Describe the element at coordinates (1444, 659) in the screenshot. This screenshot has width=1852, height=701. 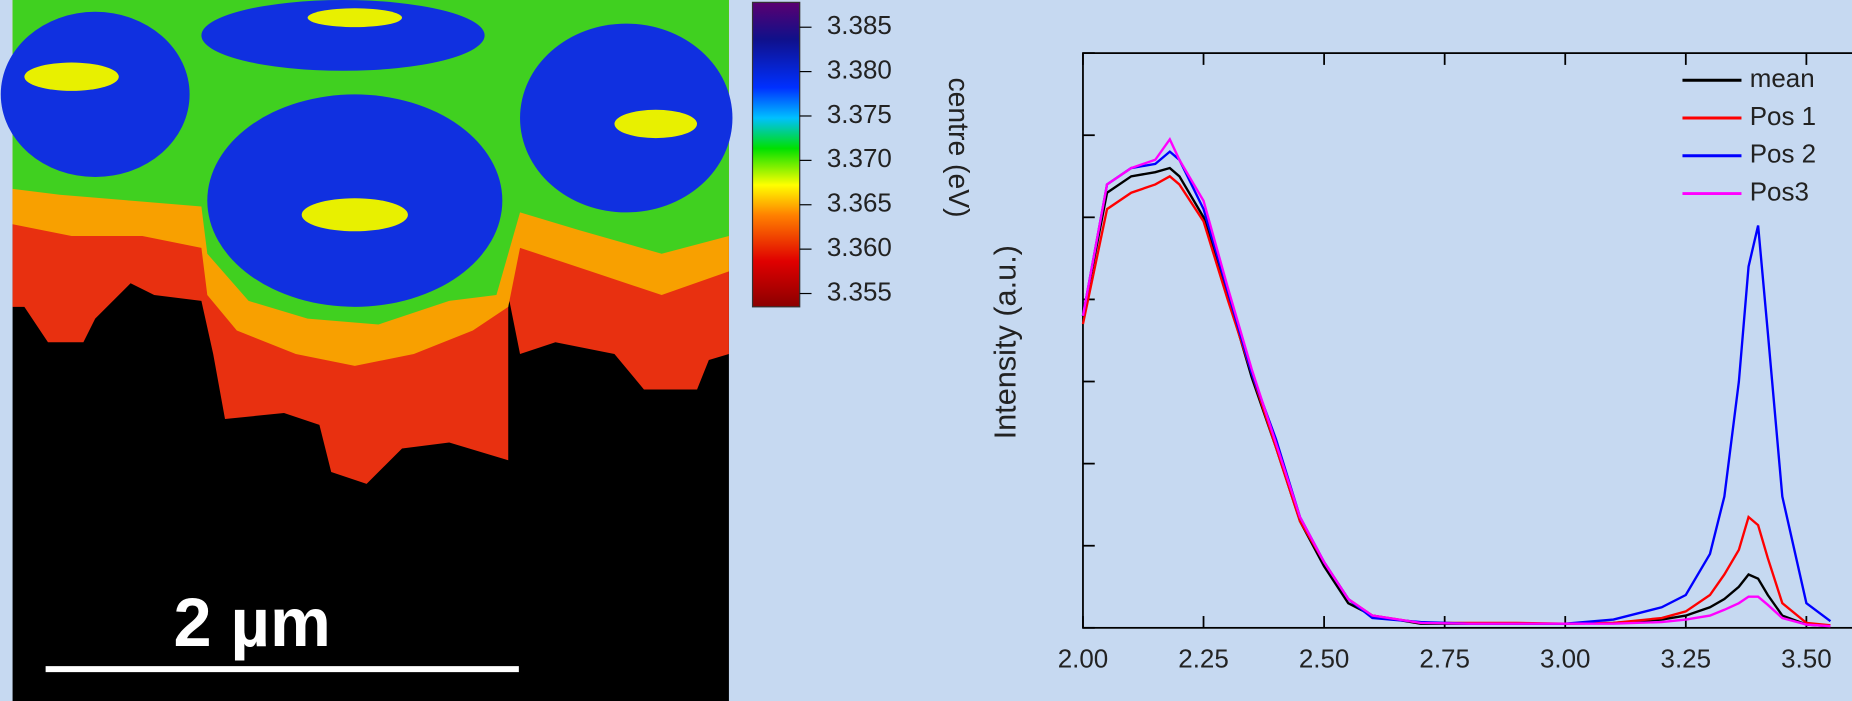
I see `x-tick-label: 2.75` at that location.